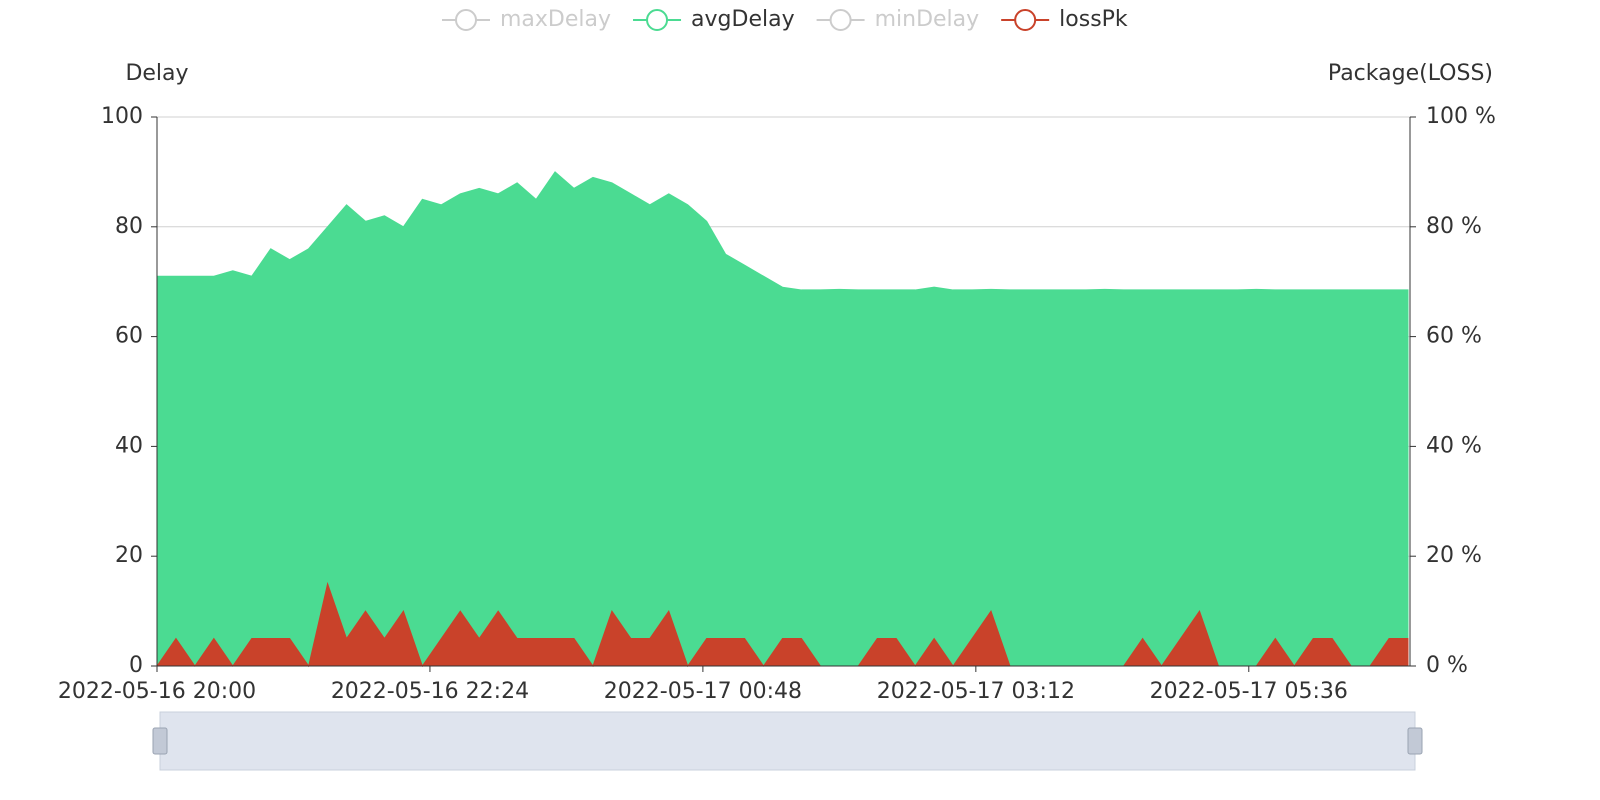 The image size is (1600, 800). Describe the element at coordinates (1454, 336) in the screenshot. I see `y2-tick-label: 60 %` at that location.